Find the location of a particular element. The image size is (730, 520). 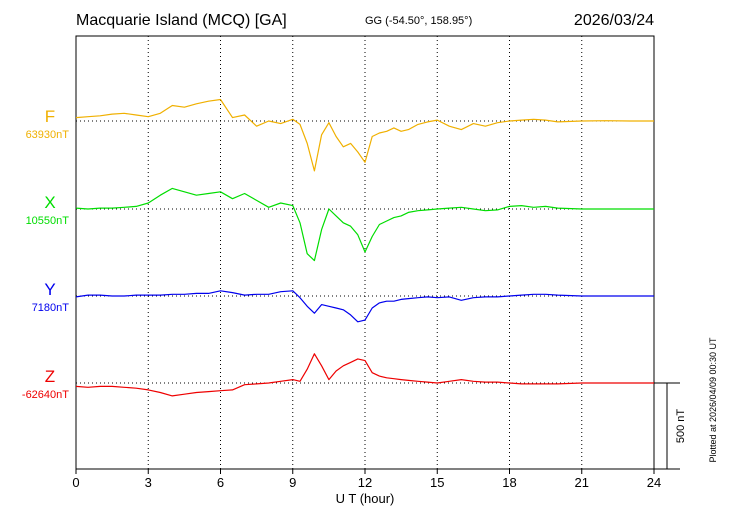

x-tick-label: 15 is located at coordinates (437, 482).